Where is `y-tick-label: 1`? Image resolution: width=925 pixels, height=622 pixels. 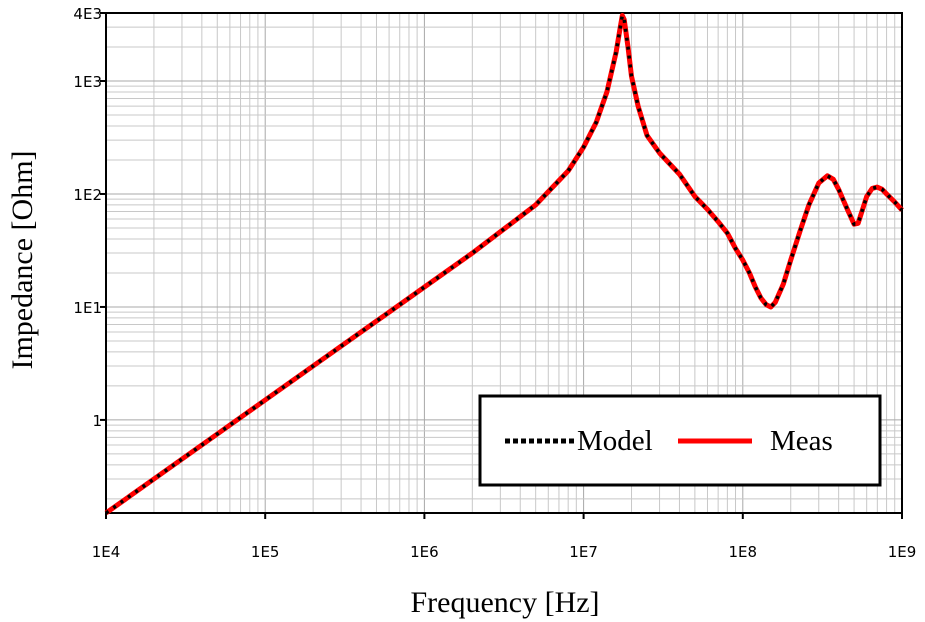
y-tick-label: 1 is located at coordinates (97, 421).